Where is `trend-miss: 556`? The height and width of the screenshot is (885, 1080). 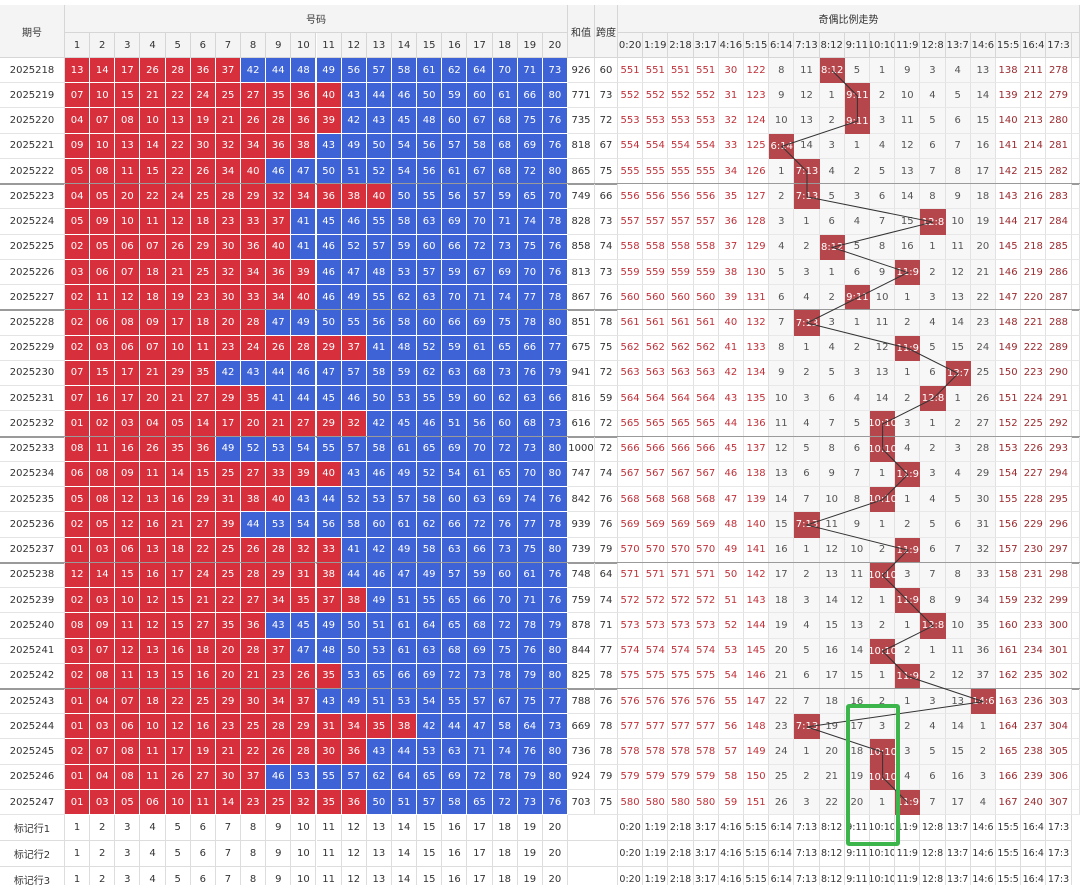
trend-miss: 556 is located at coordinates (656, 197).